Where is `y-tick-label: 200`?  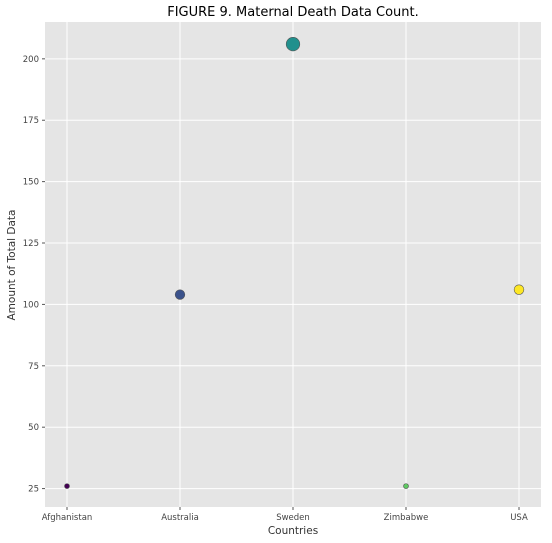 y-tick-label: 200 is located at coordinates (31, 60).